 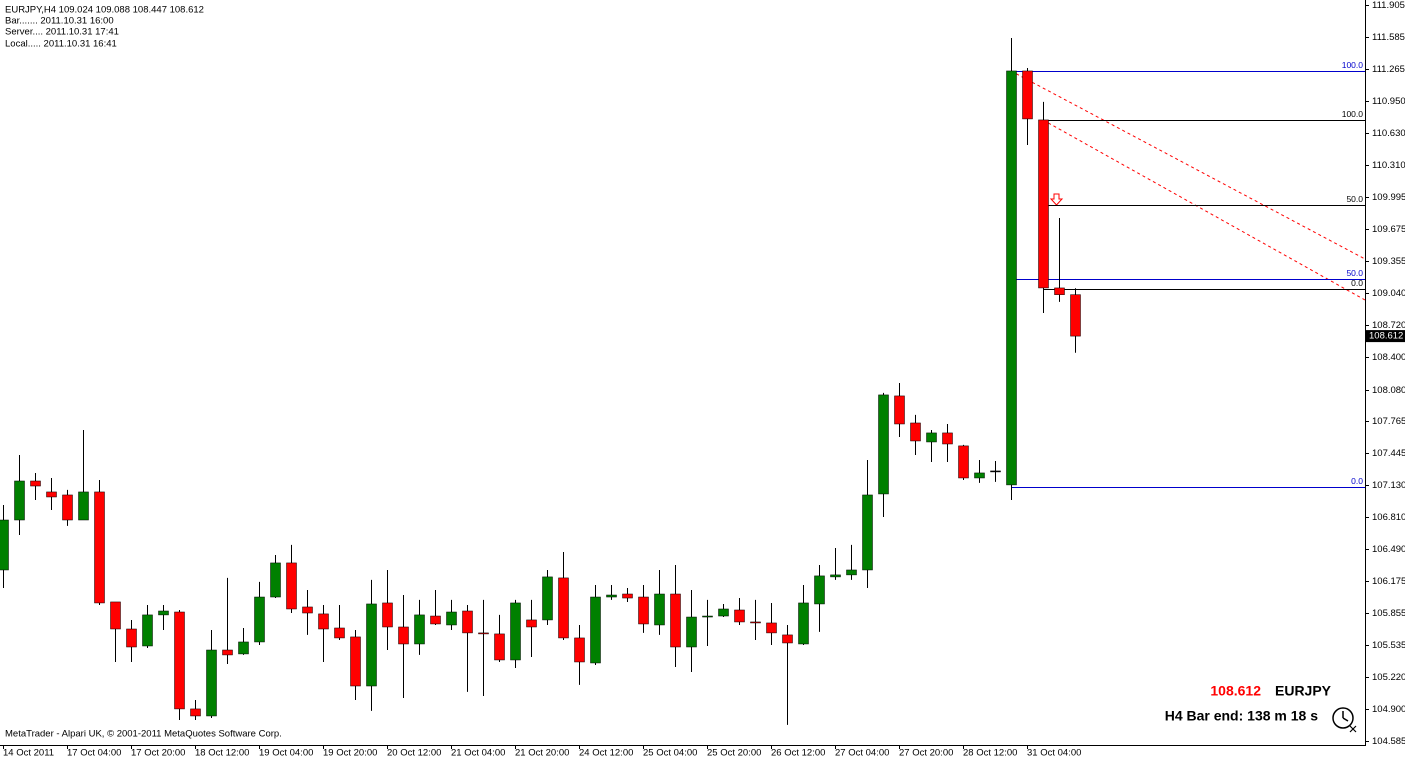 What do you see at coordinates (862, 753) in the screenshot?
I see `x-tick-label: 27 Oct 04:00` at bounding box center [862, 753].